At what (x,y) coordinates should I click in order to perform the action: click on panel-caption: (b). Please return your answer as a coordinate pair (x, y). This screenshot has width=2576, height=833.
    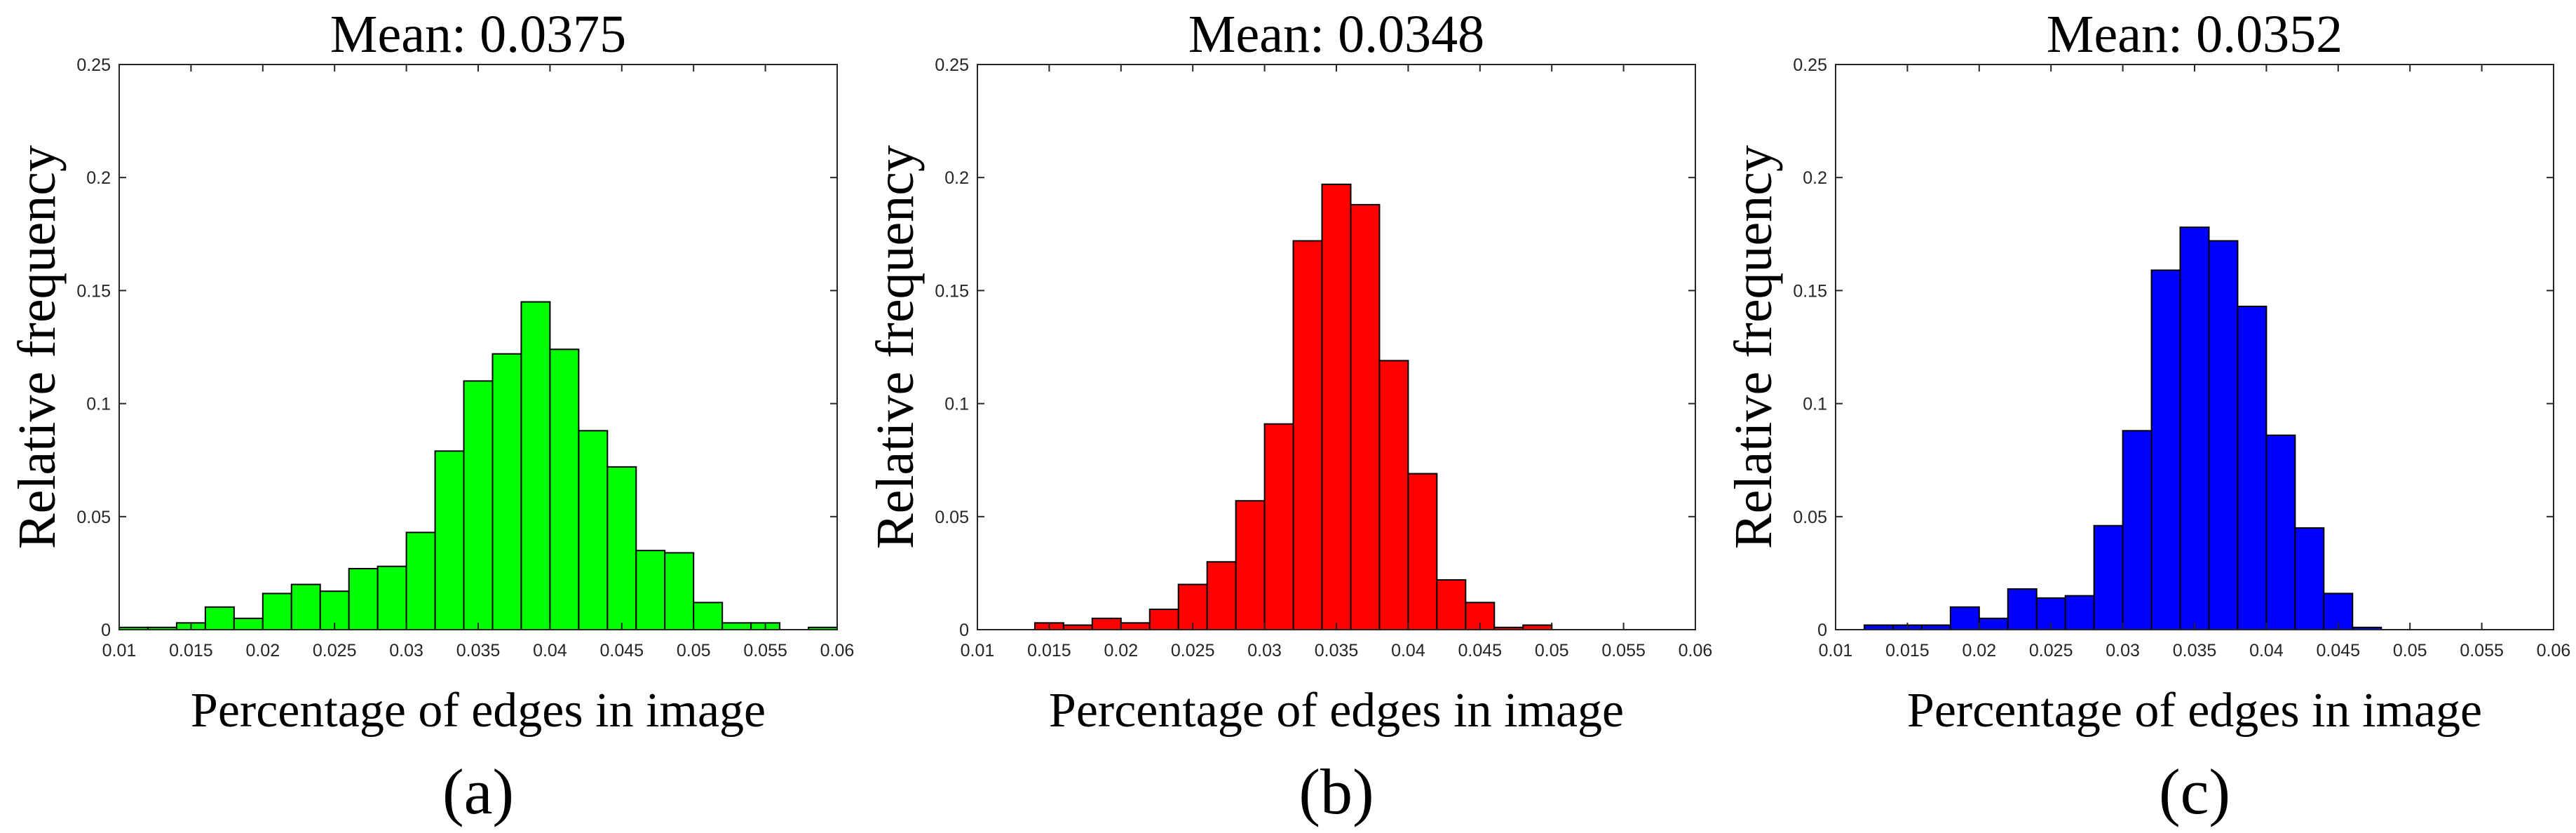
    Looking at the image, I should click on (1336, 791).